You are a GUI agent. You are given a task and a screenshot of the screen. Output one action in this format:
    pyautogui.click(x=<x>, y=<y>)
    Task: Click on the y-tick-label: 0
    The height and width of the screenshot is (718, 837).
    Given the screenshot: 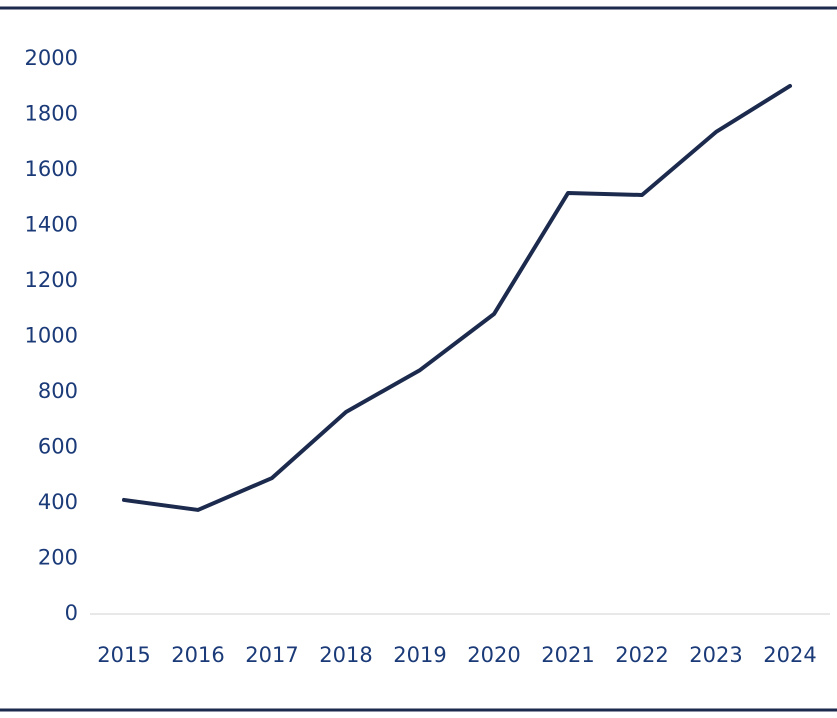 What is the action you would take?
    pyautogui.click(x=71, y=613)
    